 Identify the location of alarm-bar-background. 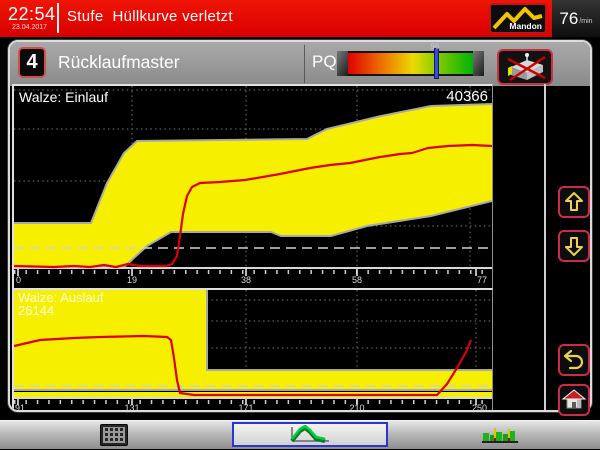
(276, 18).